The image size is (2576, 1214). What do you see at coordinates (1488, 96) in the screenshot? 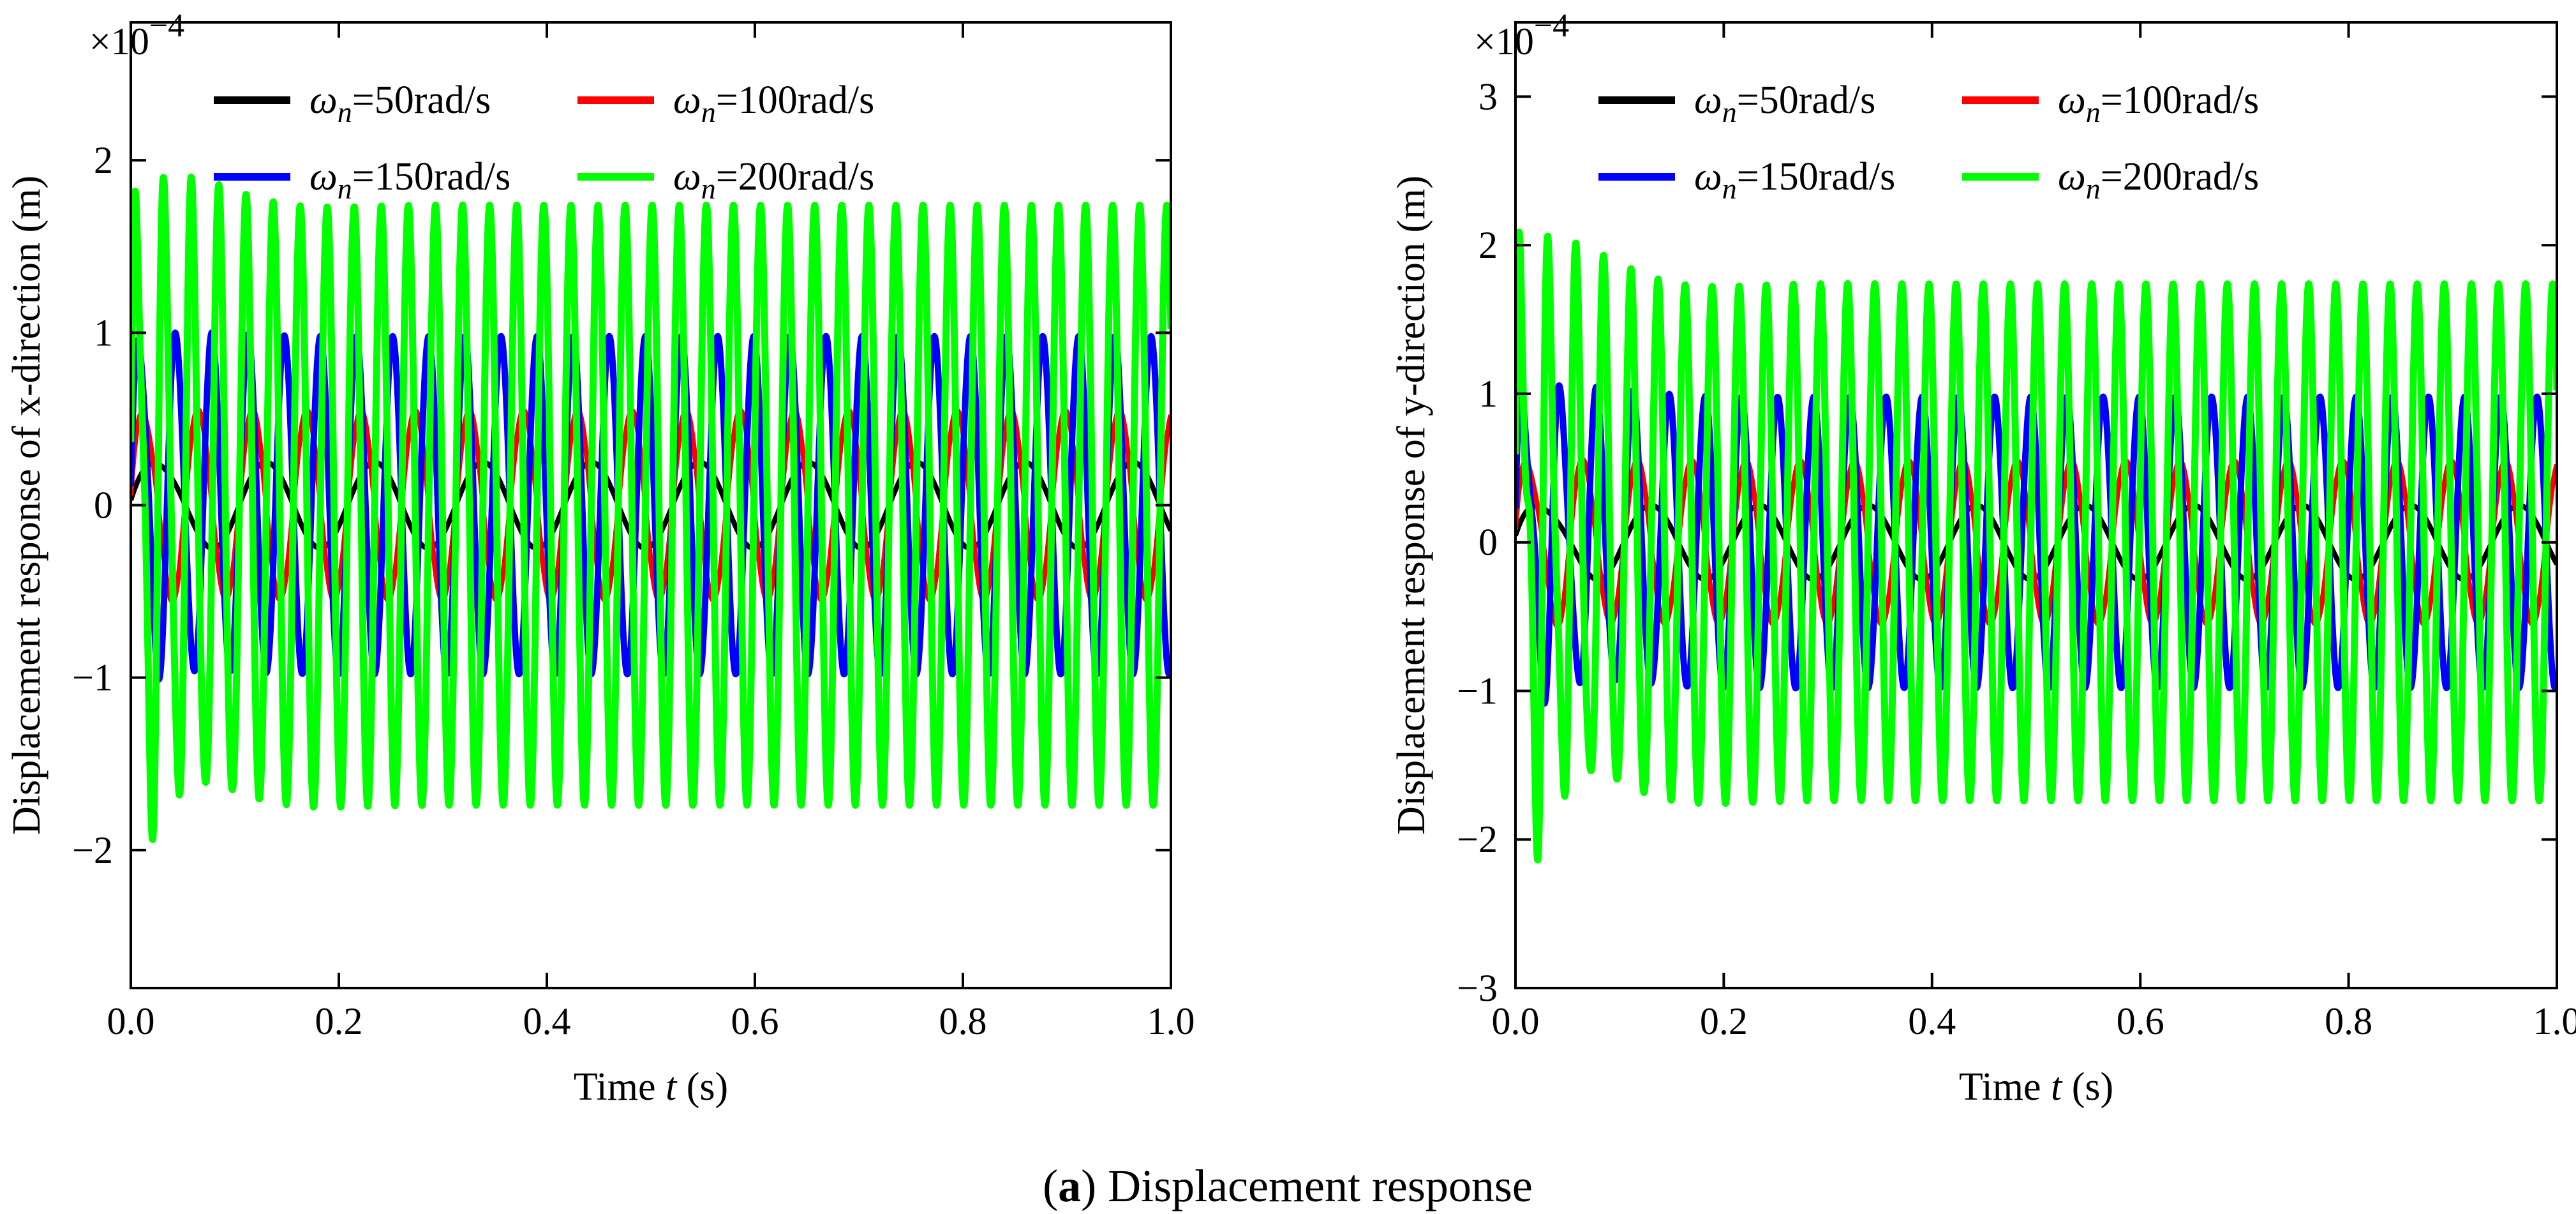
I see `y-tick-label: 3` at bounding box center [1488, 96].